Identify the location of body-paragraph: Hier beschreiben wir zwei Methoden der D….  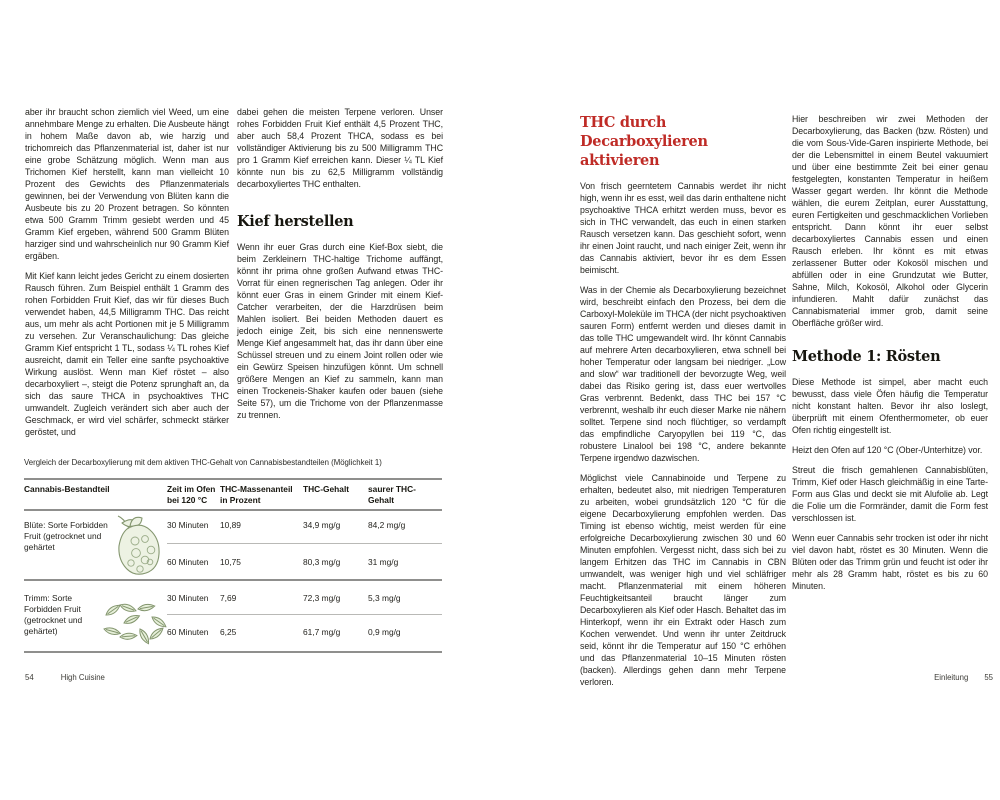
(890, 221).